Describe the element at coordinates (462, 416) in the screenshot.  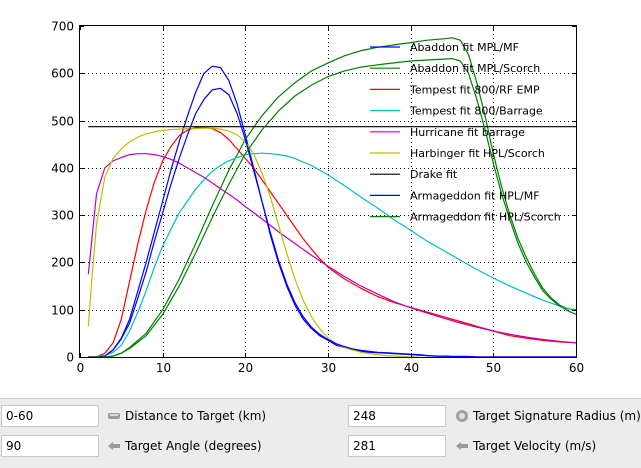
I see `signature-radius-icon` at that location.